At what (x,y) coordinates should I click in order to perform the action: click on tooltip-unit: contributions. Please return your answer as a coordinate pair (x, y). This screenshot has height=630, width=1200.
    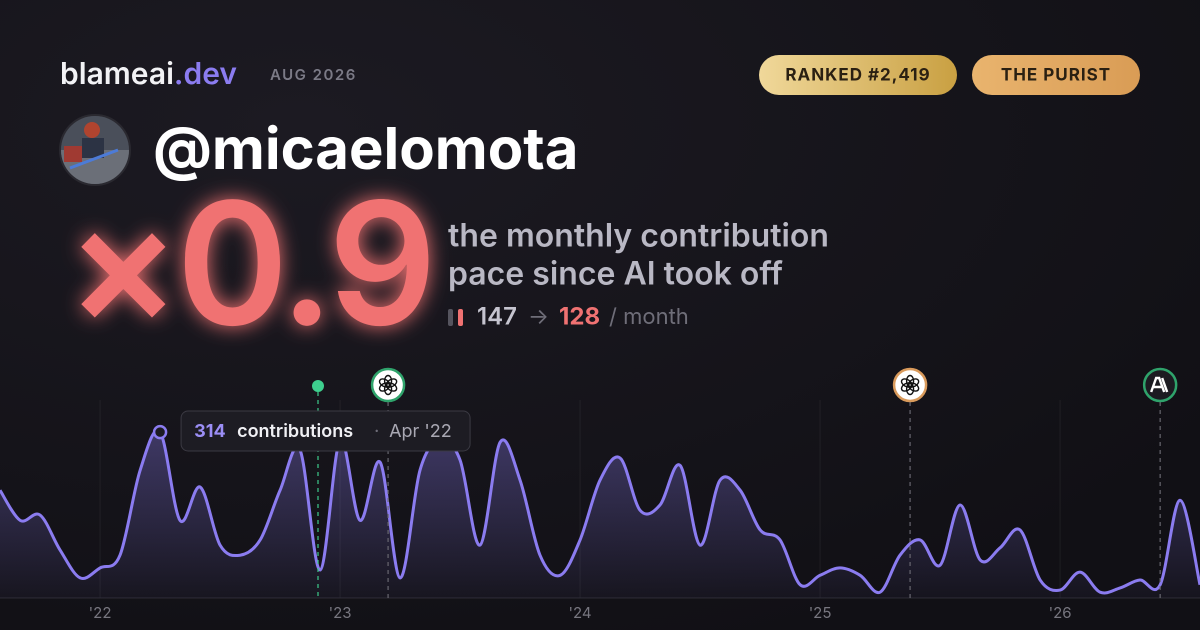
    Looking at the image, I should click on (295, 431).